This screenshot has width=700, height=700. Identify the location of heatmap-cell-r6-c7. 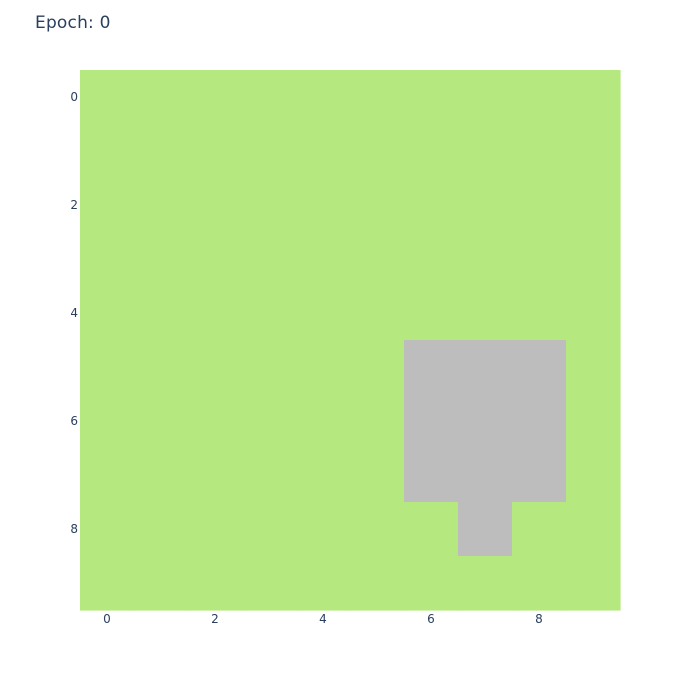
(485, 421).